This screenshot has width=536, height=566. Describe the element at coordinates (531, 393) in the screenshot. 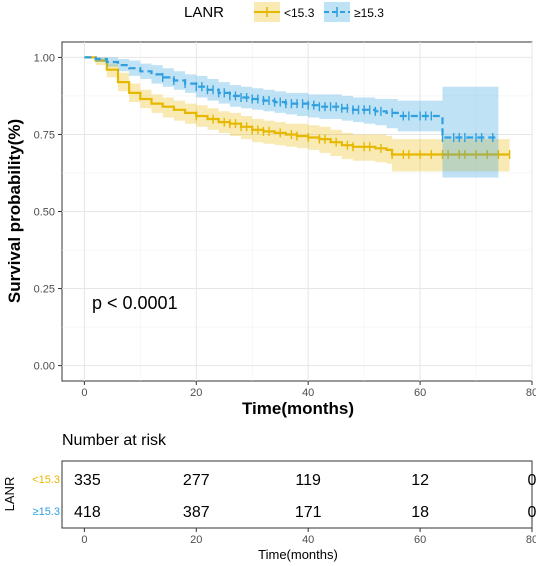

I see `x-tick-label: 80` at that location.